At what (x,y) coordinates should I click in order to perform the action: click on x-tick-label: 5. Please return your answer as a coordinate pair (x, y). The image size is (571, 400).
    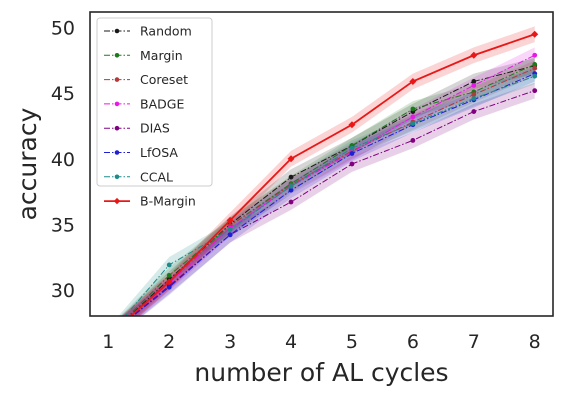
    Looking at the image, I should click on (352, 342).